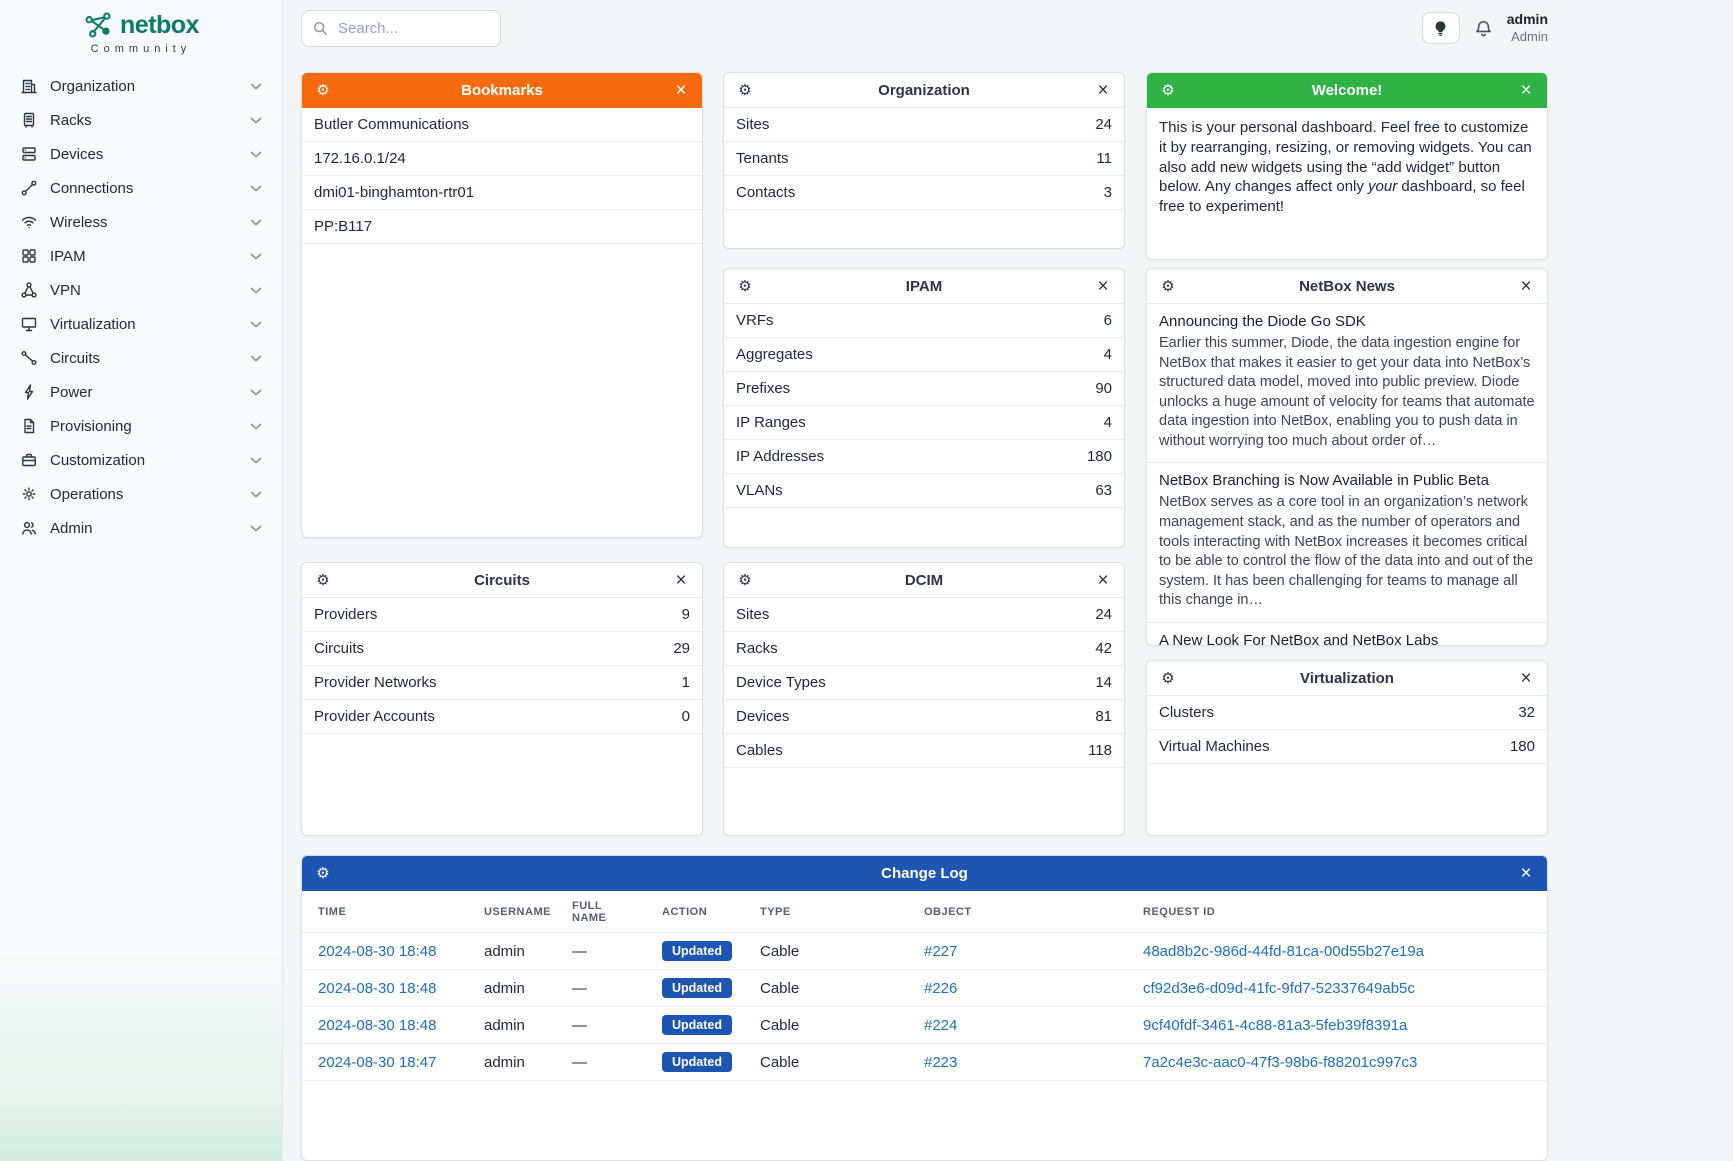 Image resolution: width=1733 pixels, height=1161 pixels. I want to click on stat-row: Provider Networks 1, so click(502, 683).